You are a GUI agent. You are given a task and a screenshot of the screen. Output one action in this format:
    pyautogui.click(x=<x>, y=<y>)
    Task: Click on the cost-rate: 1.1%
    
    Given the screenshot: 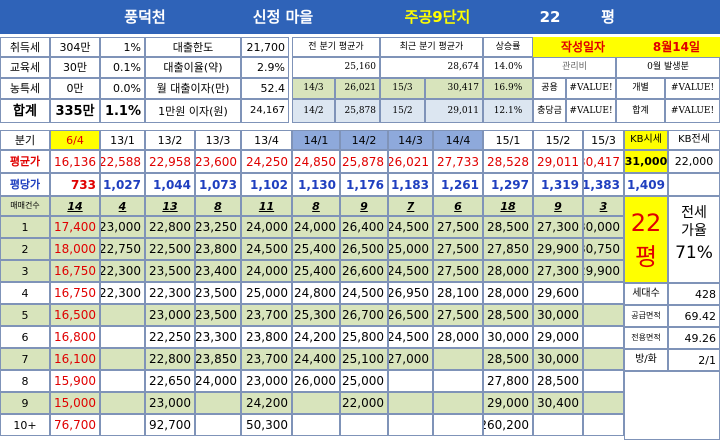 What is the action you would take?
    pyautogui.click(x=122, y=111)
    